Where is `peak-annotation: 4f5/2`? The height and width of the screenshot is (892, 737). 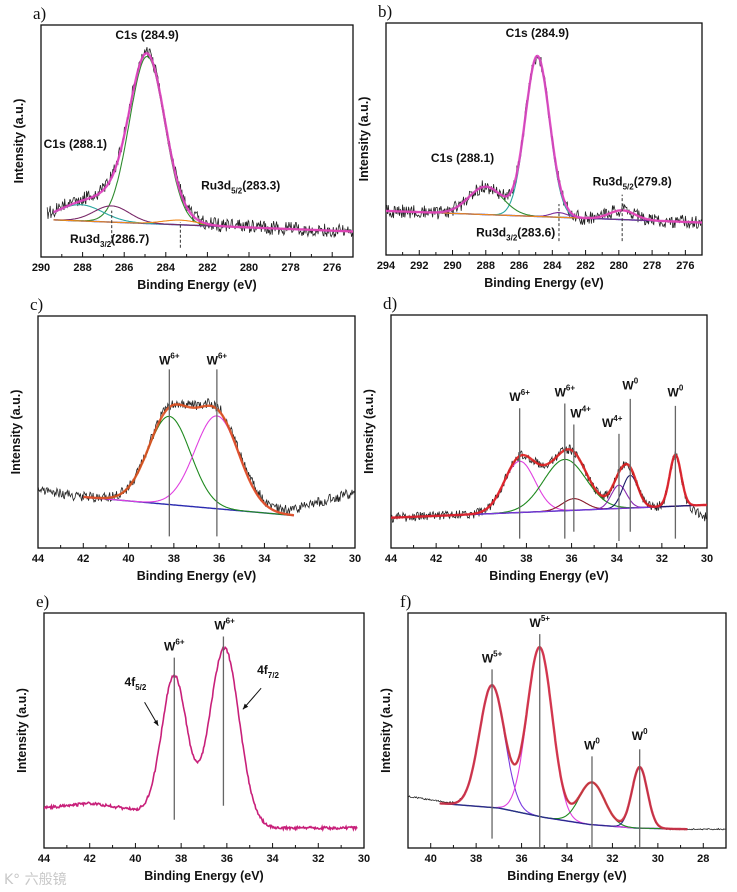 peak-annotation: 4f5/2 is located at coordinates (136, 683).